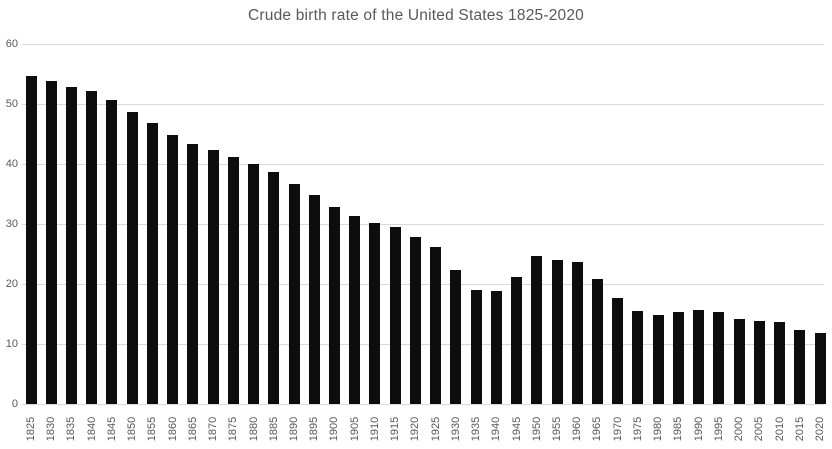 This screenshot has width=832, height=449. I want to click on x-axis-tick-label: 1965, so click(597, 429).